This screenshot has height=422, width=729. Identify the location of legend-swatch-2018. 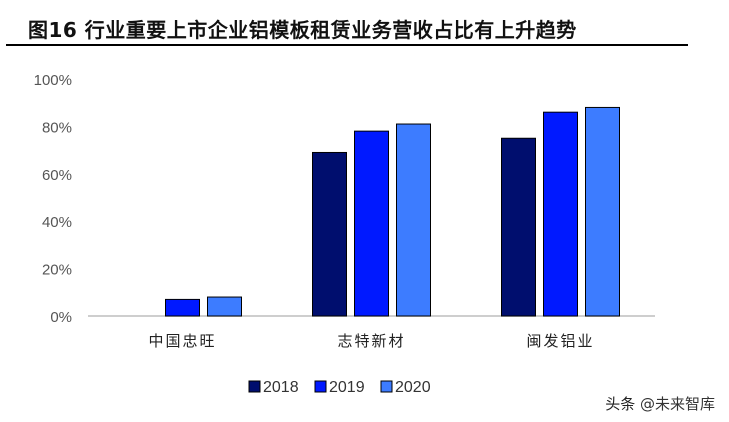
(254, 386).